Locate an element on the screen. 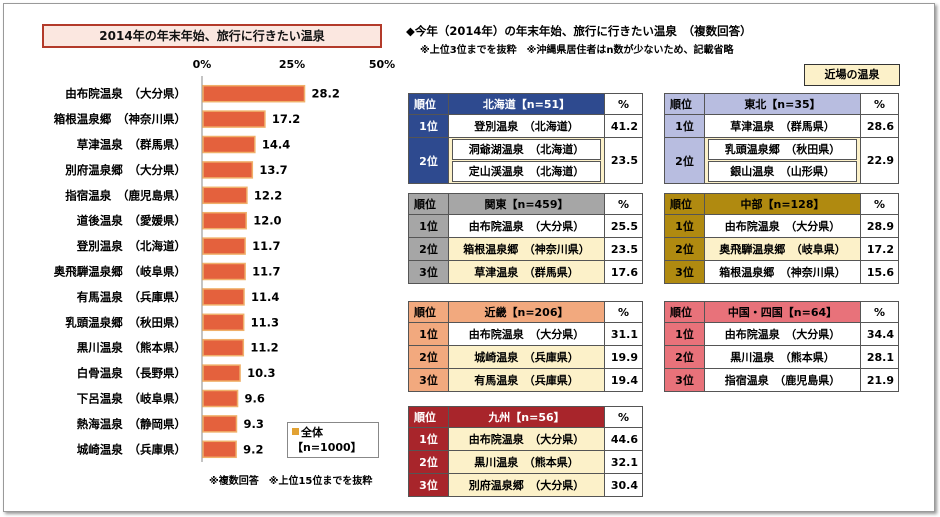 Image resolution: width=940 pixels, height=517 pixels. table-row: 1位 草津温泉 （群馬県） 28.6 is located at coordinates (781, 126).